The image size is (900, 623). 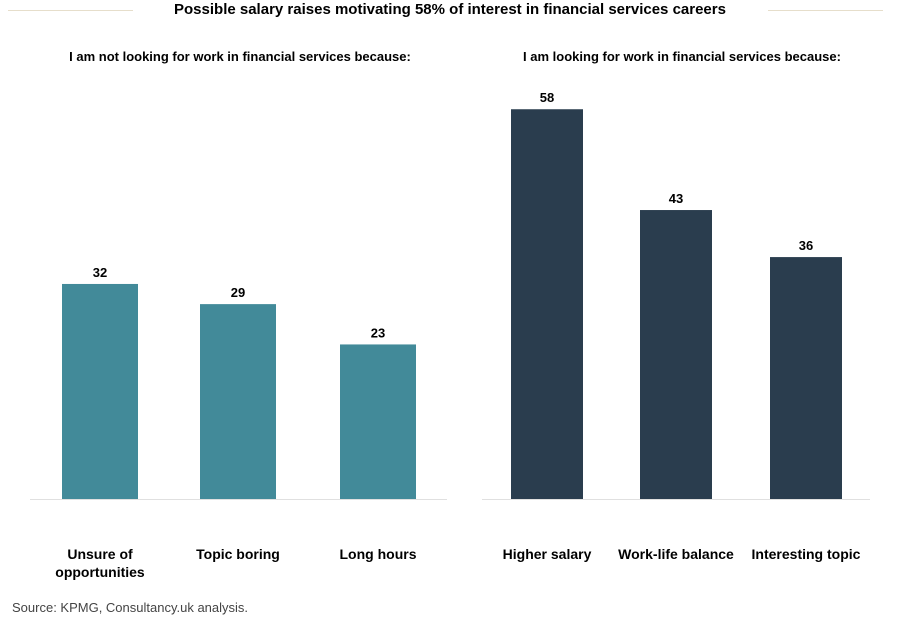 What do you see at coordinates (100, 272) in the screenshot?
I see `left-data-label-1: 32` at bounding box center [100, 272].